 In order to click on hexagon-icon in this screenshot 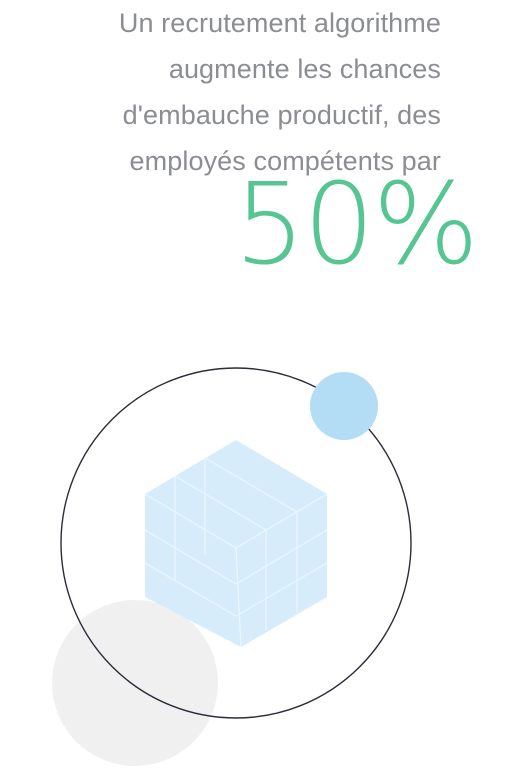, I will do `click(236, 544)`.